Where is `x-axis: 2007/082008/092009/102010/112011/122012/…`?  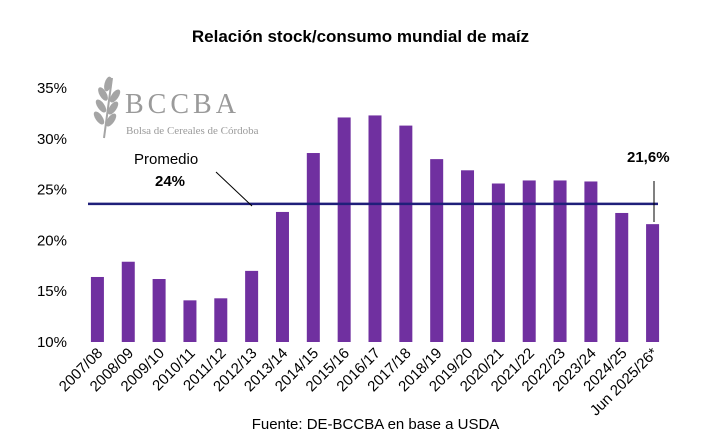
x-axis: 2007/082008/092009/102010/112011/122012/… is located at coordinates (359, 382).